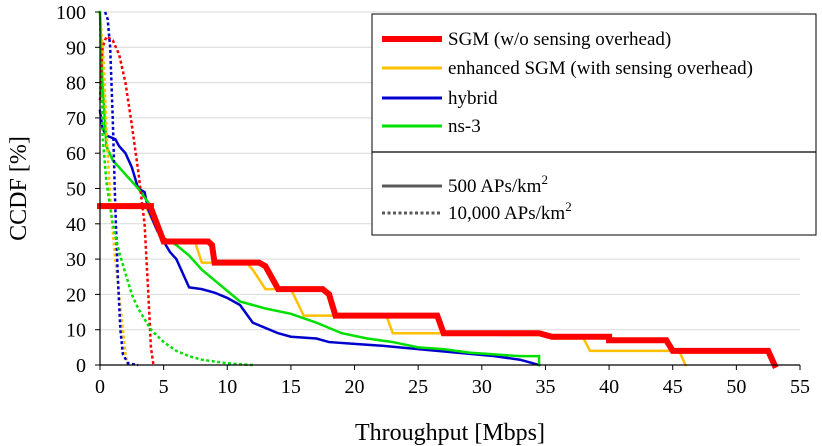 The height and width of the screenshot is (446, 822). I want to click on legend-density-label-0: 500 APs/km2, so click(498, 184).